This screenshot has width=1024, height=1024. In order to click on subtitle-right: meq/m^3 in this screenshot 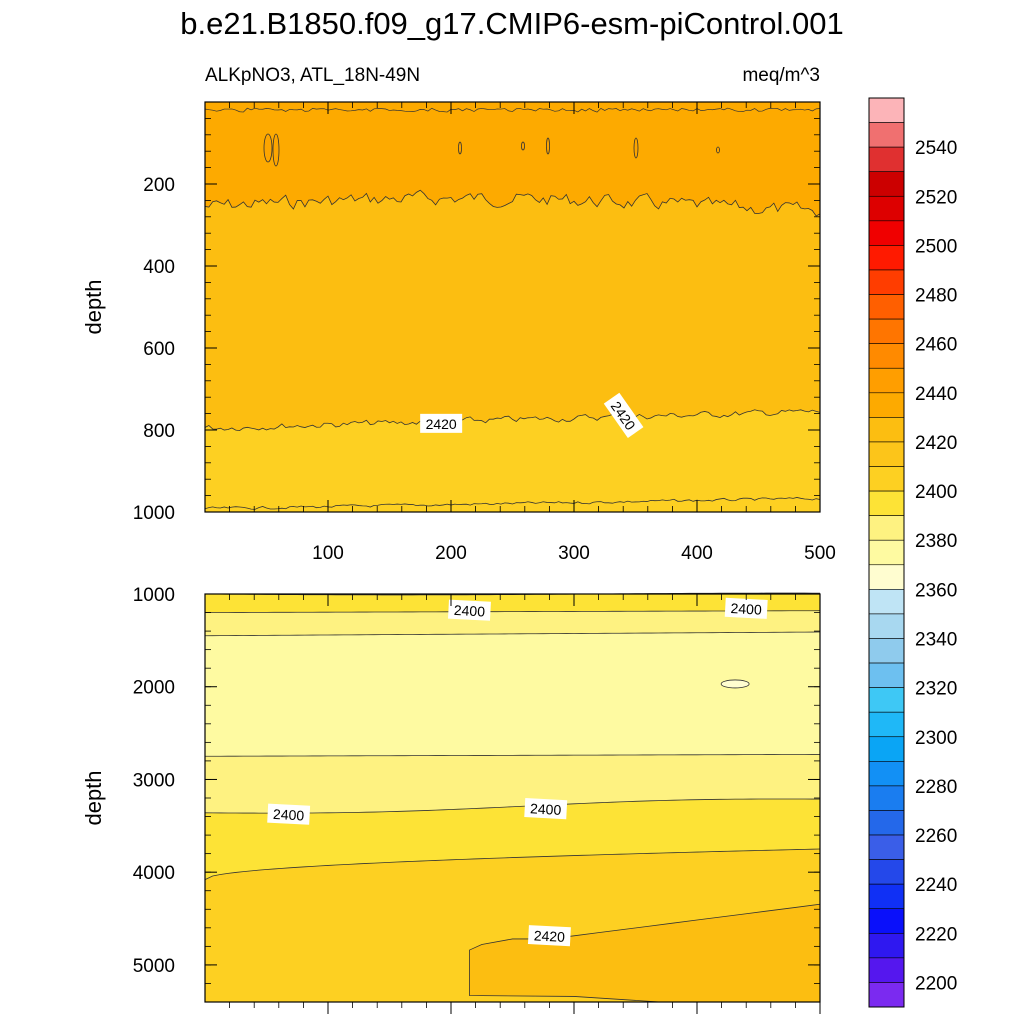, I will do `click(781, 75)`.